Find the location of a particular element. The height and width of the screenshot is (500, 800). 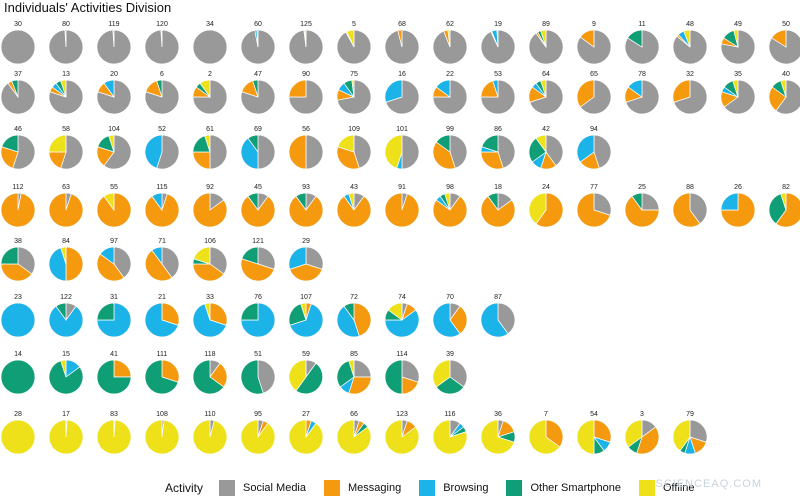

pie-label-14: 14 is located at coordinates (18, 354).